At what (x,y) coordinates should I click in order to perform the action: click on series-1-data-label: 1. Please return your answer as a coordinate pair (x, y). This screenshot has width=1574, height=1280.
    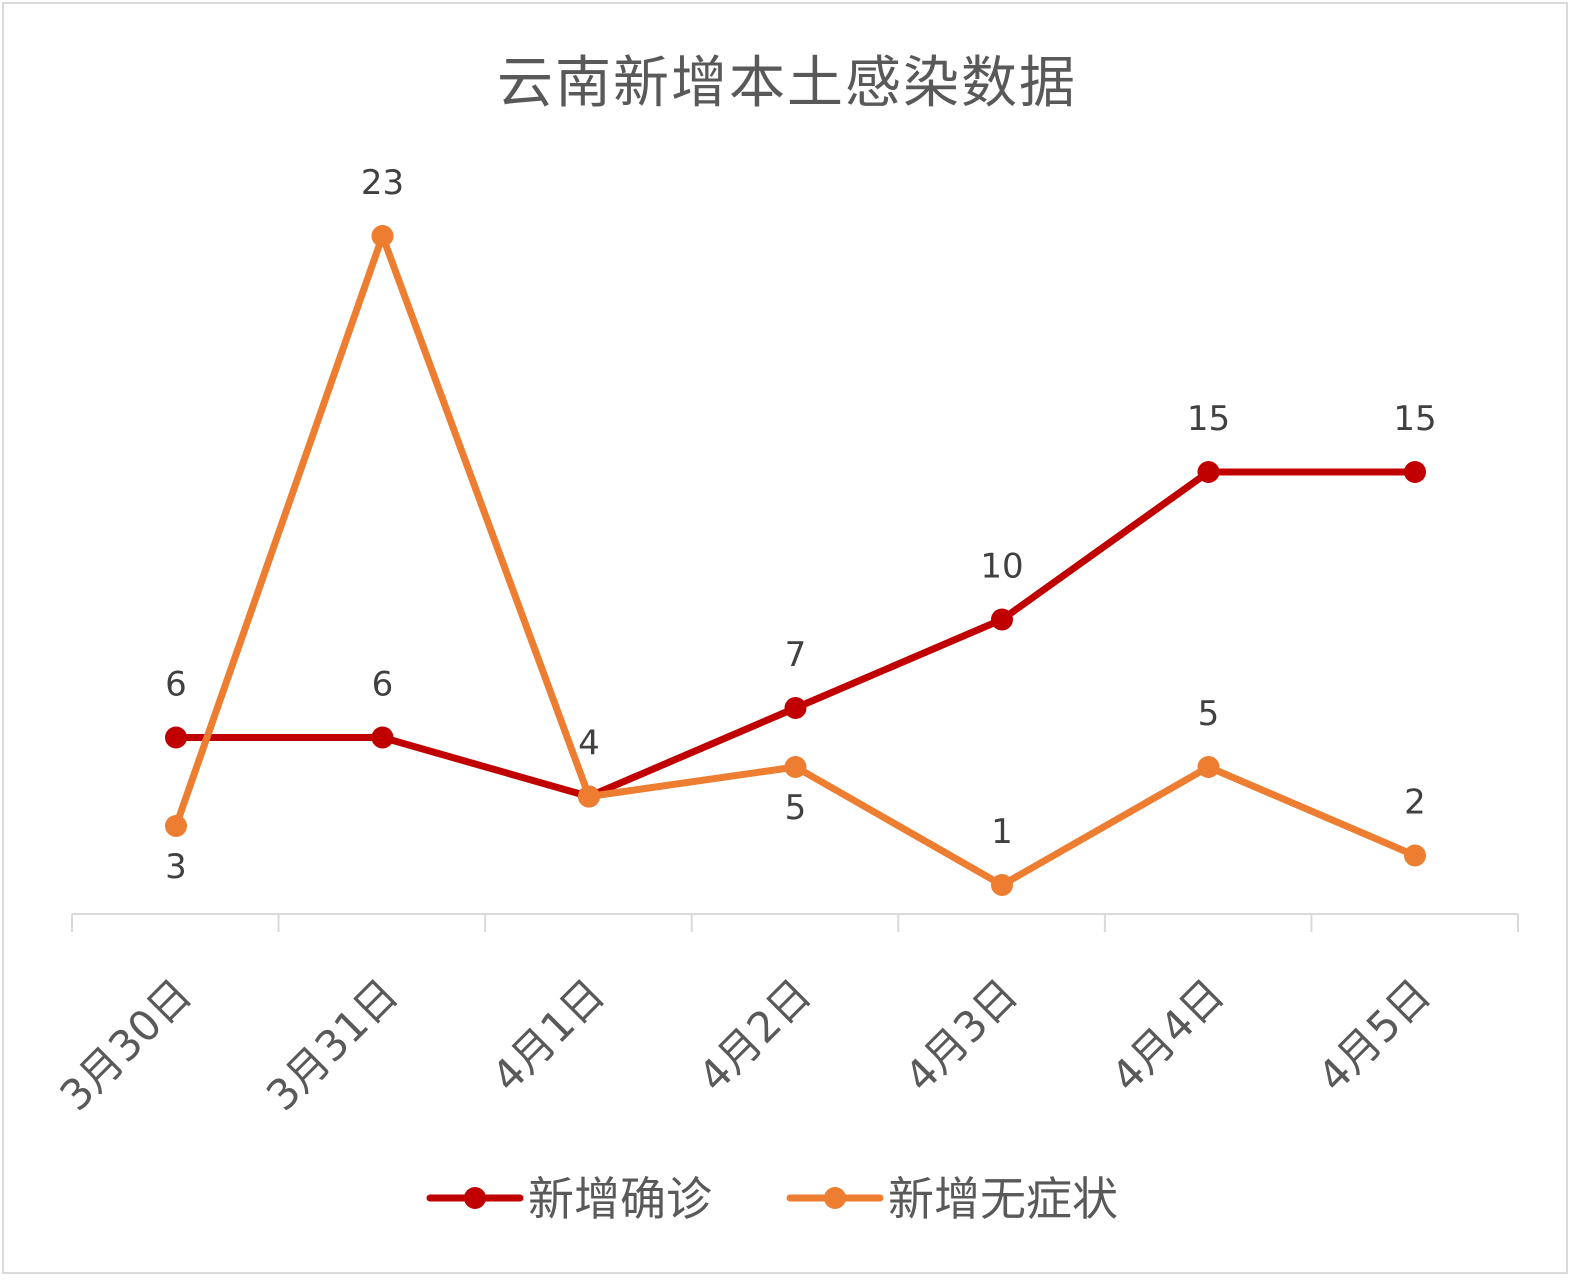
    Looking at the image, I should click on (1002, 832).